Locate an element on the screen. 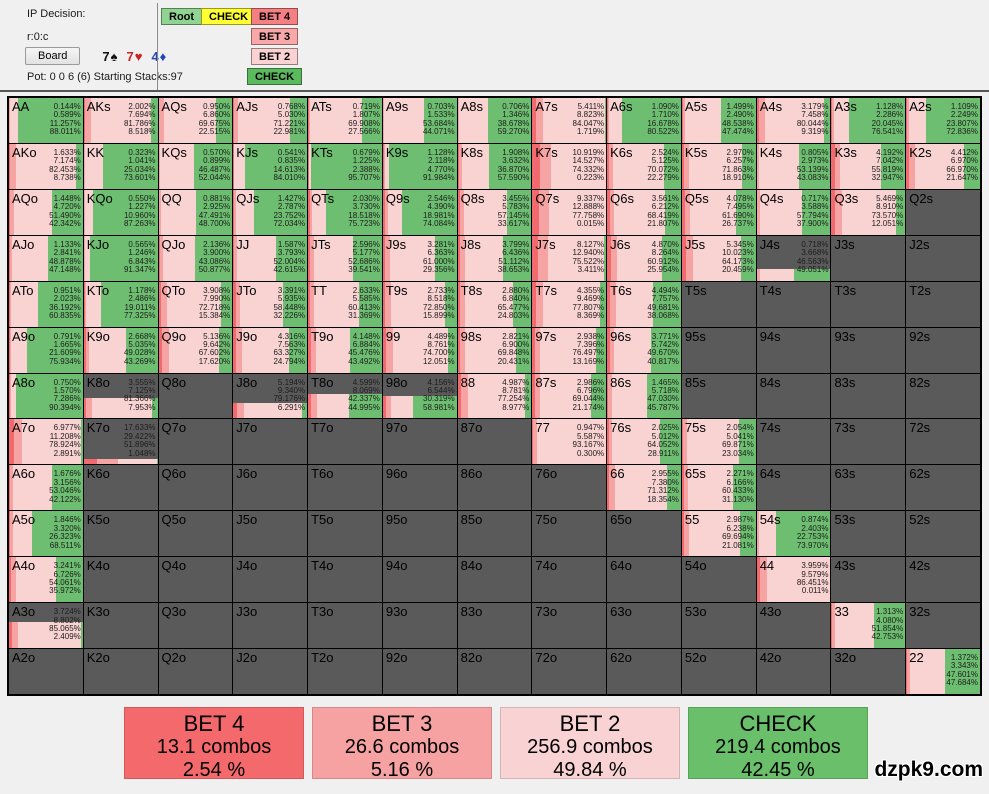  hand-cell-A8s: 0.706% 1.346% 38.678% 59.270% A8s is located at coordinates (494, 120).